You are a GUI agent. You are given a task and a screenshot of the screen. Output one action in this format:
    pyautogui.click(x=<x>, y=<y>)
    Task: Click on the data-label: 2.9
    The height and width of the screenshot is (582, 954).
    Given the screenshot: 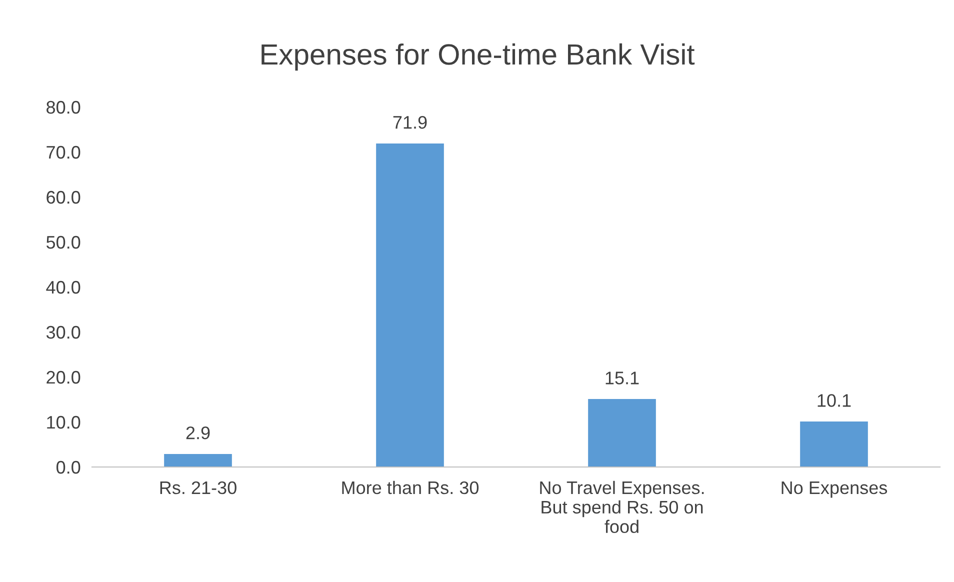 What is the action you would take?
    pyautogui.click(x=198, y=433)
    